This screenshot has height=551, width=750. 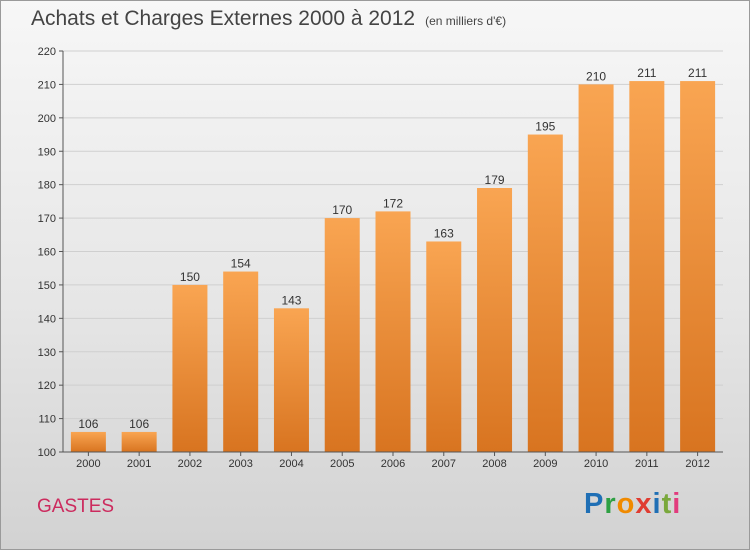 What do you see at coordinates (88, 424) in the screenshot?
I see `data-label-2000: 106` at bounding box center [88, 424].